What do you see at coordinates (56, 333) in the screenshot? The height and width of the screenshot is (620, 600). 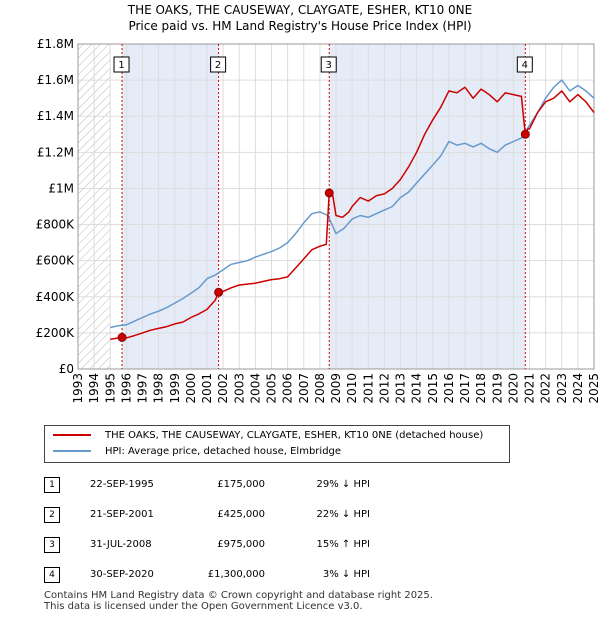 I see `y-tick-label: £200K` at bounding box center [56, 333].